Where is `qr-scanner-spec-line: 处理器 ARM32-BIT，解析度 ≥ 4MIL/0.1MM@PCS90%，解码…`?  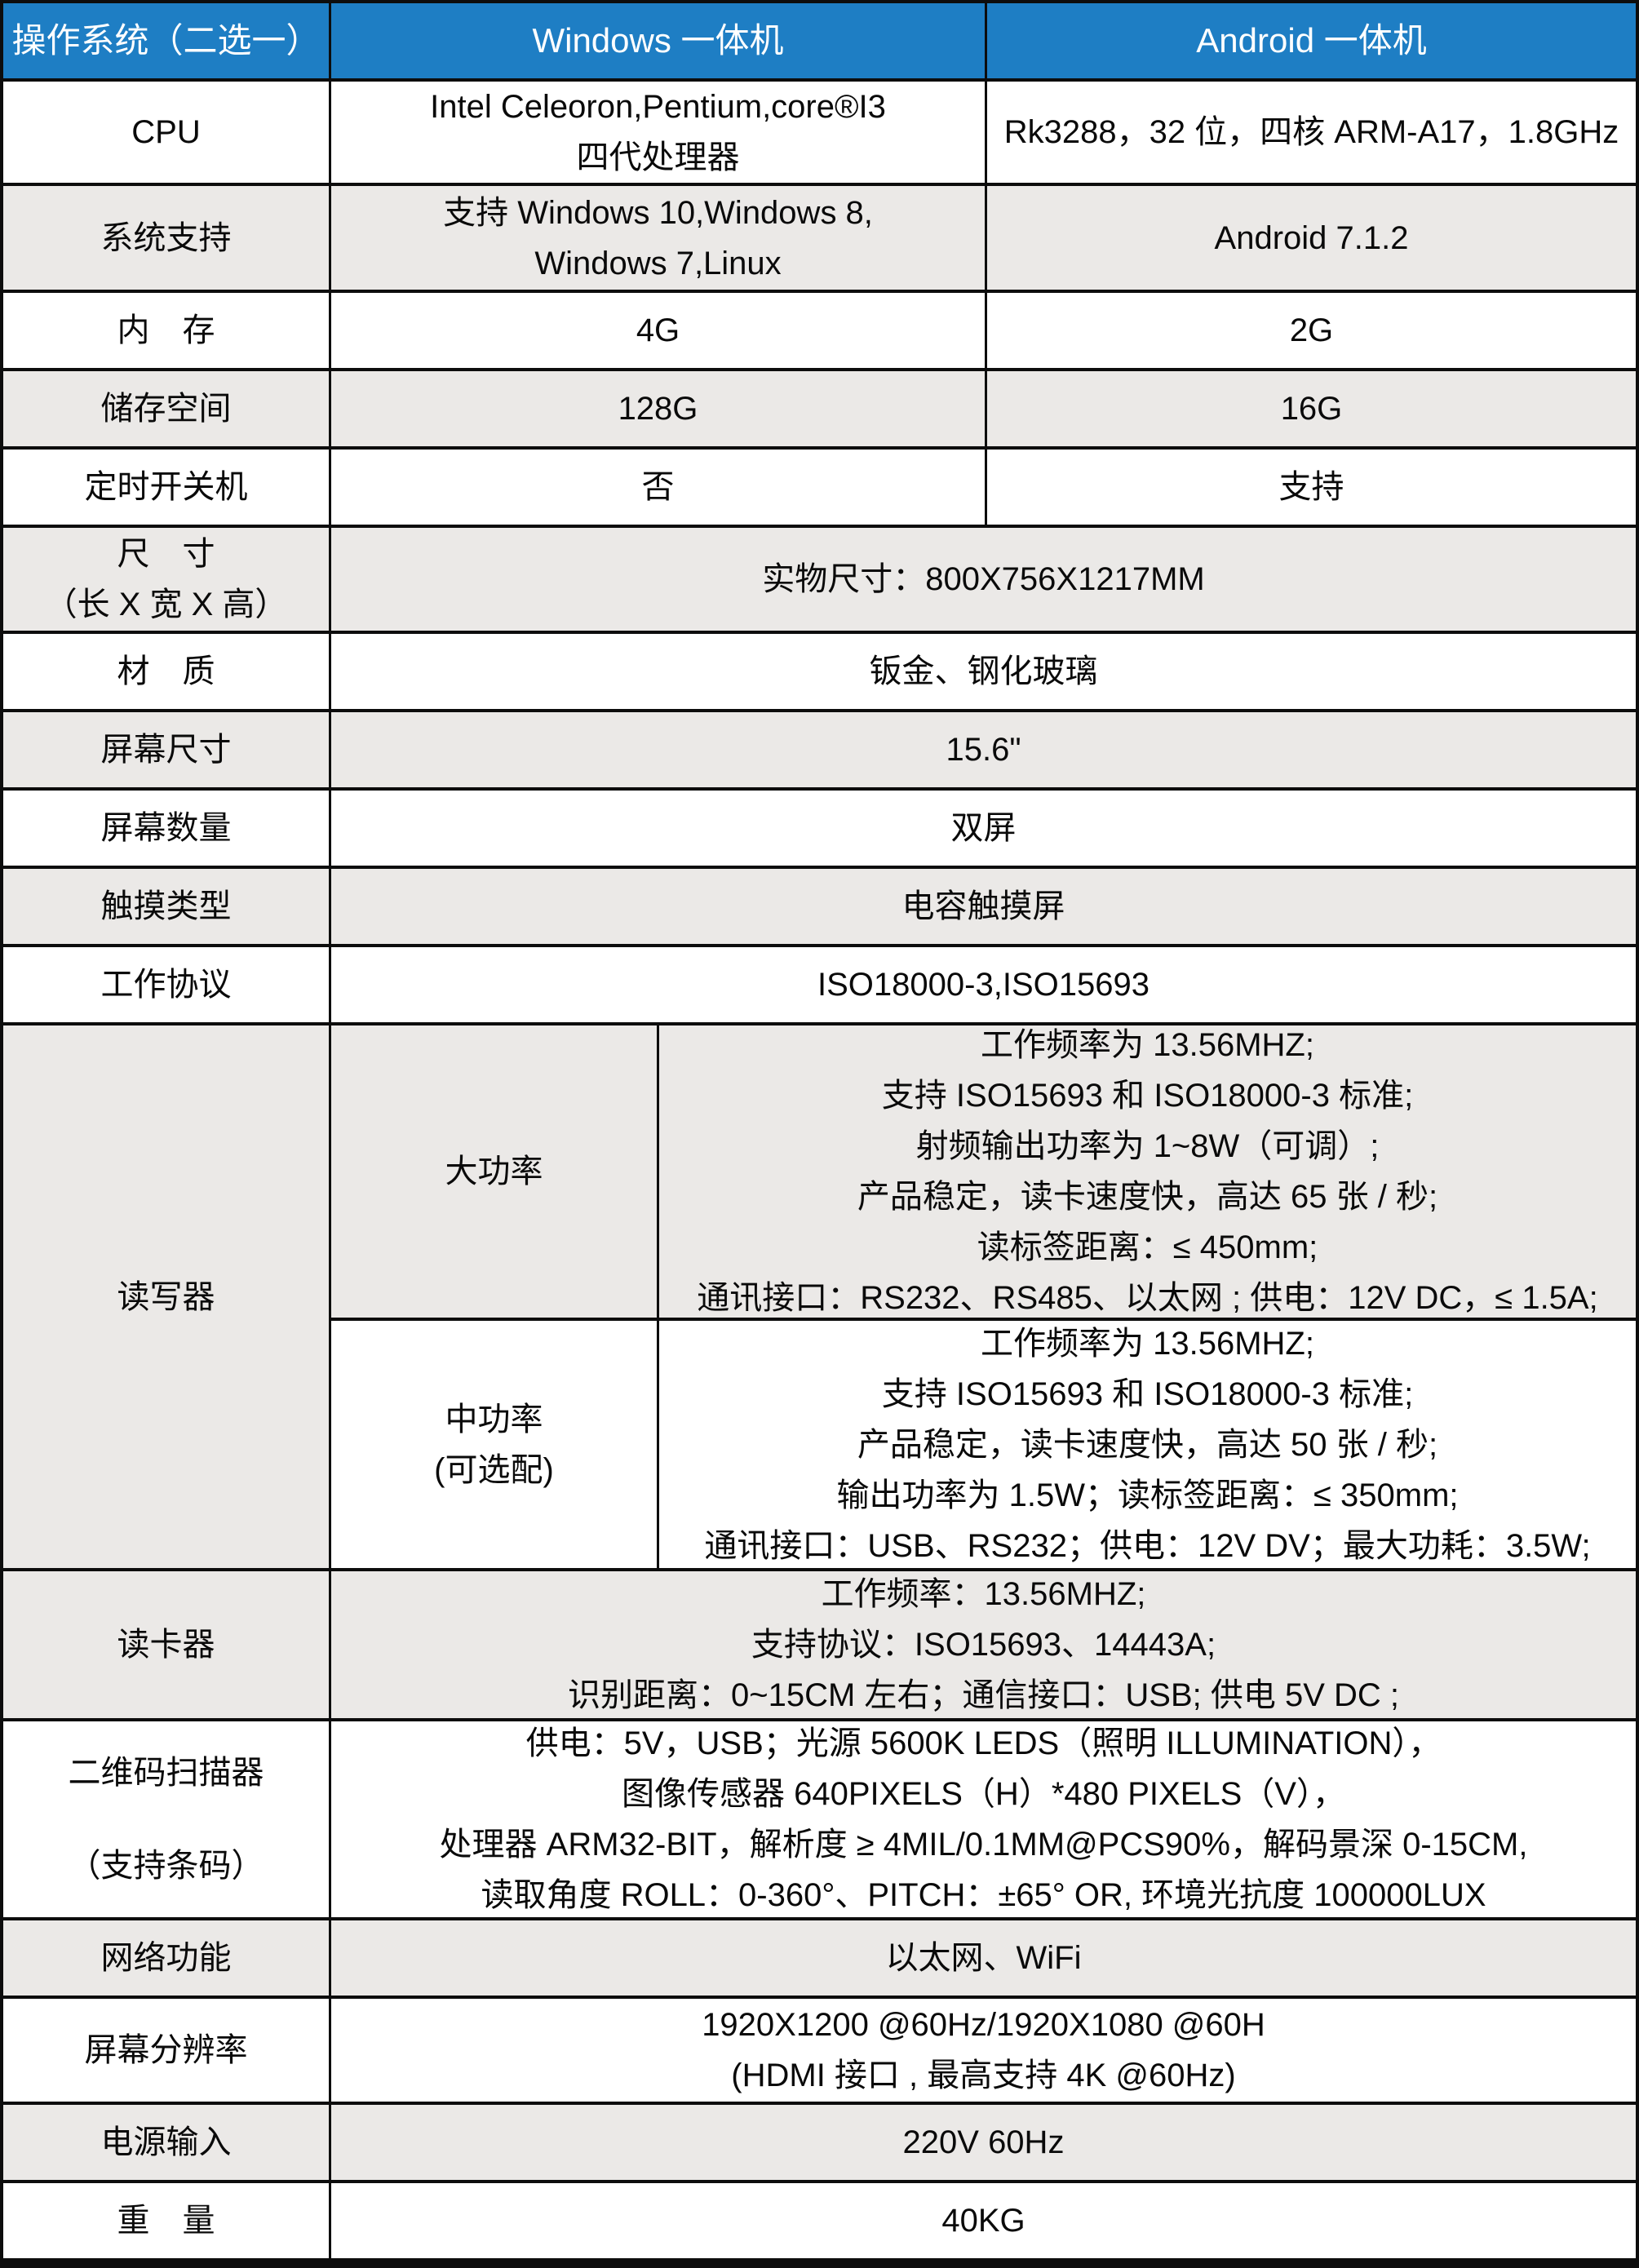 qr-scanner-spec-line: 处理器 ARM32-BIT，解析度 ≥ 4MIL/0.1MM@PCS90%，解码… is located at coordinates (983, 1845).